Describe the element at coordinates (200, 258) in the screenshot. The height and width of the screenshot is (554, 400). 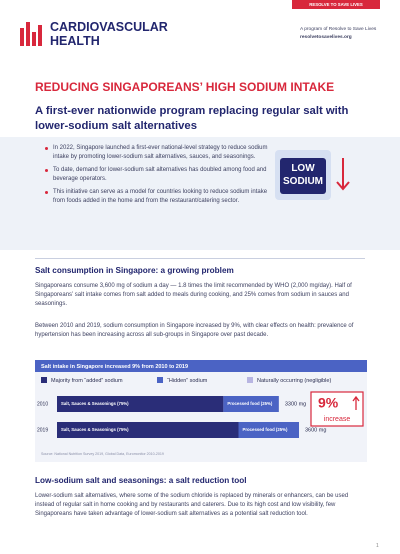
I see `rule` at that location.